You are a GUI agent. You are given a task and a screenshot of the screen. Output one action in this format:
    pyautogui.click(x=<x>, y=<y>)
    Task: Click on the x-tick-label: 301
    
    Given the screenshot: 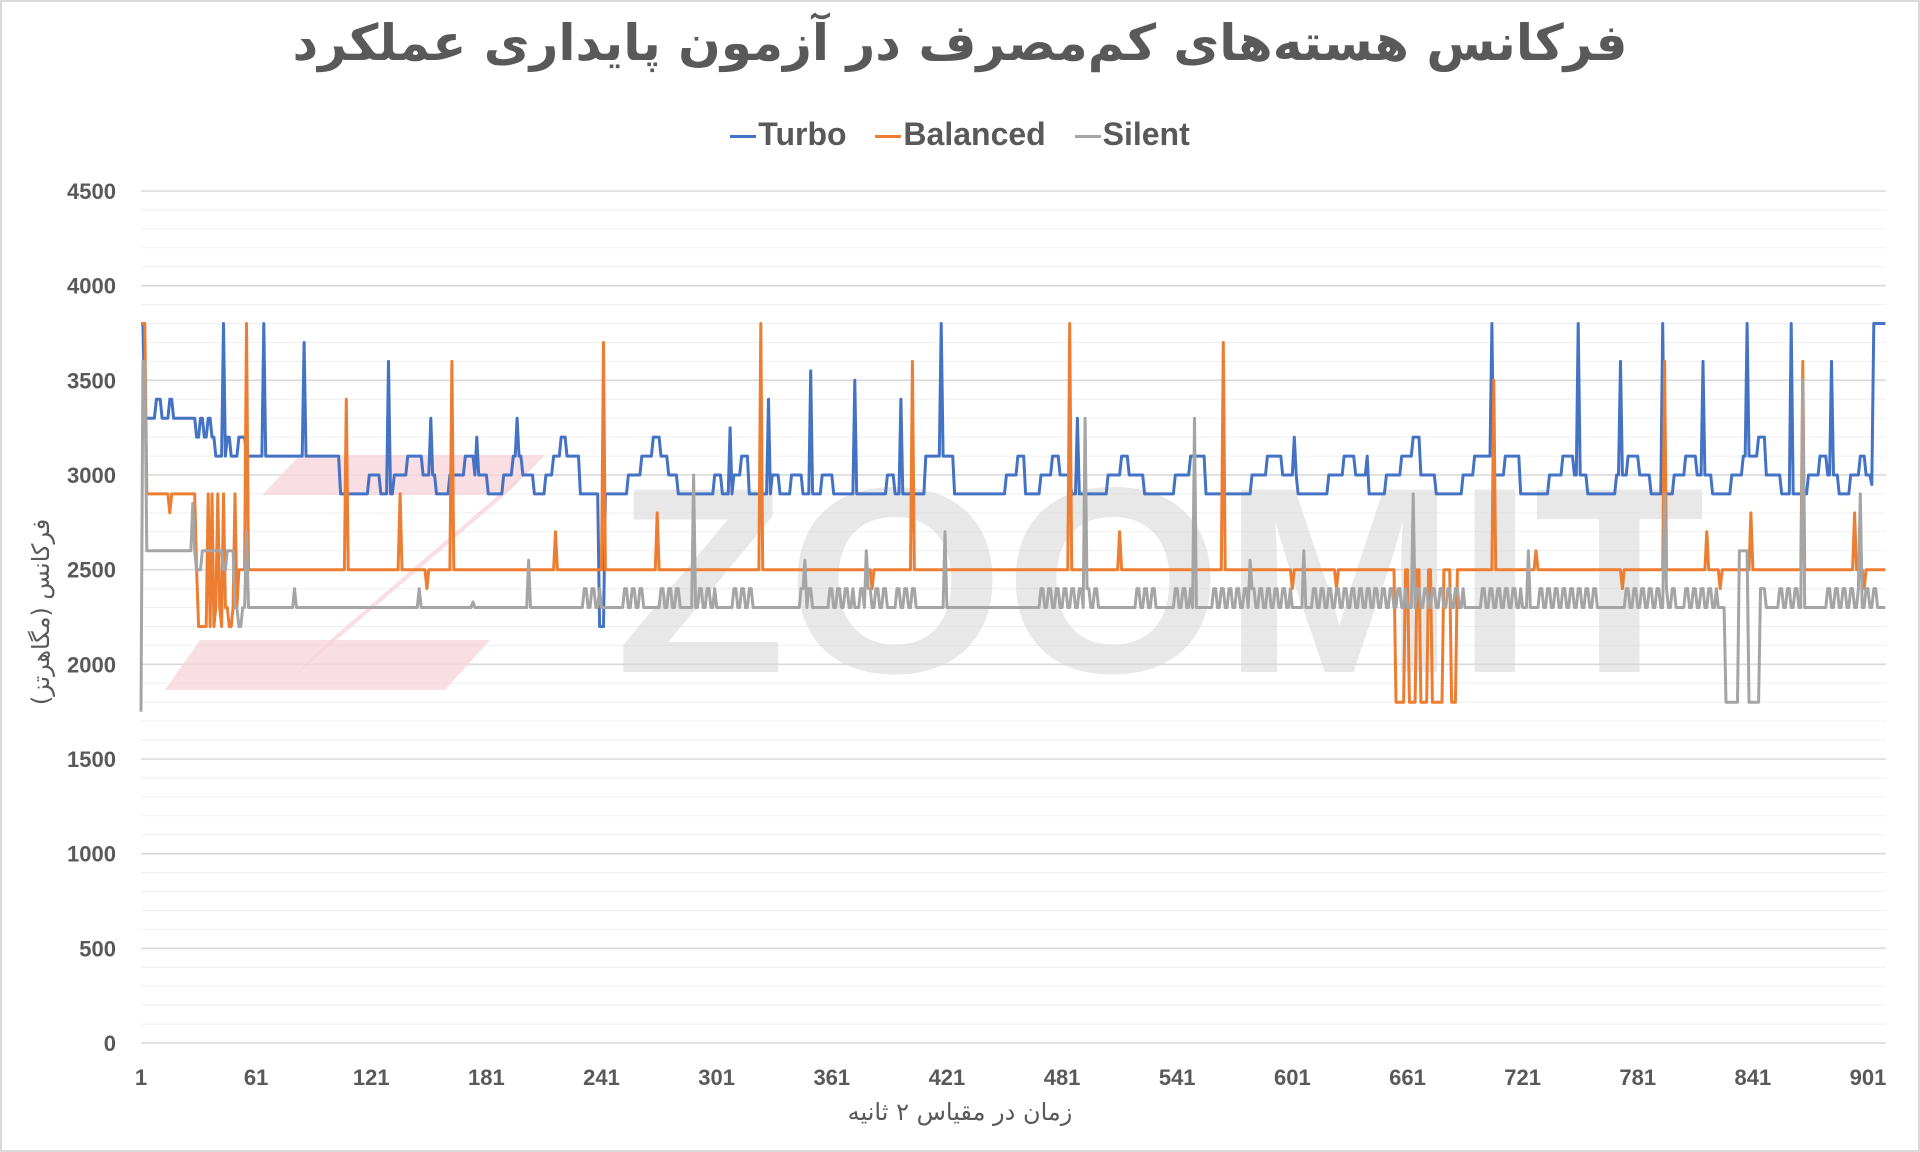 What is the action you would take?
    pyautogui.click(x=716, y=1077)
    